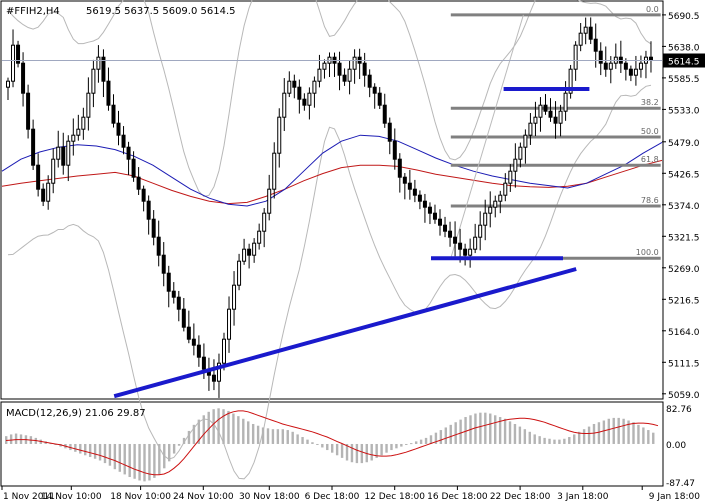 The image size is (706, 504). I want to click on y-tick-label: 5164.0, so click(684, 333).